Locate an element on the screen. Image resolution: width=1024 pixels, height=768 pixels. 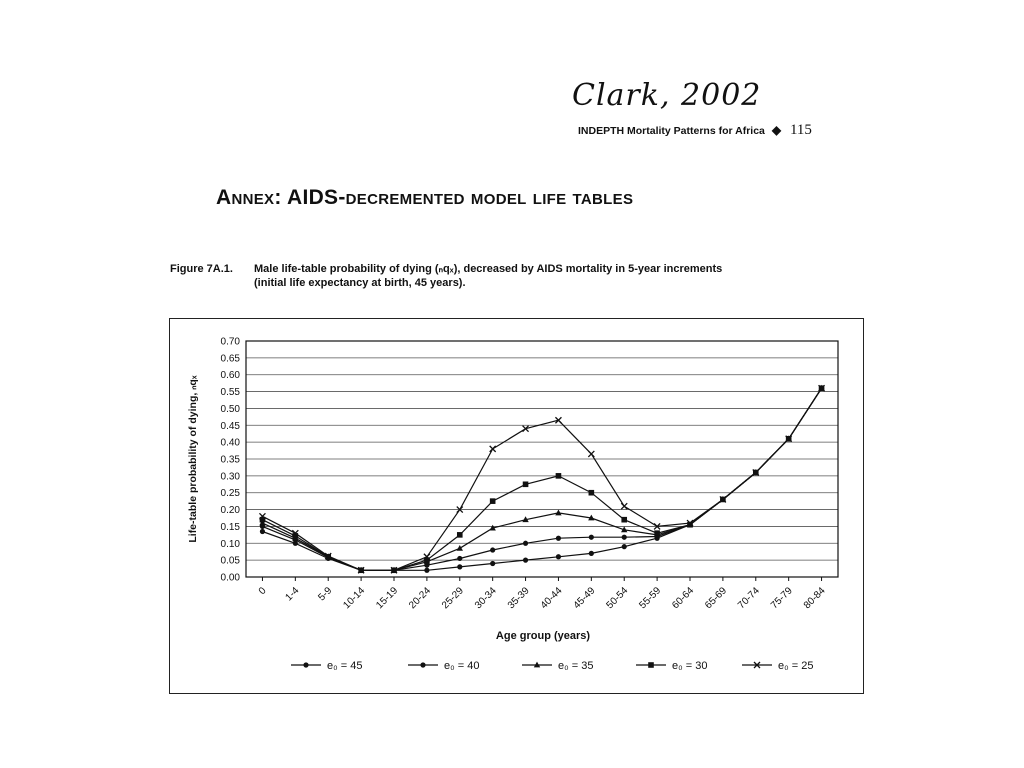
y-tick-label: 0.00 is located at coordinates (231, 578).